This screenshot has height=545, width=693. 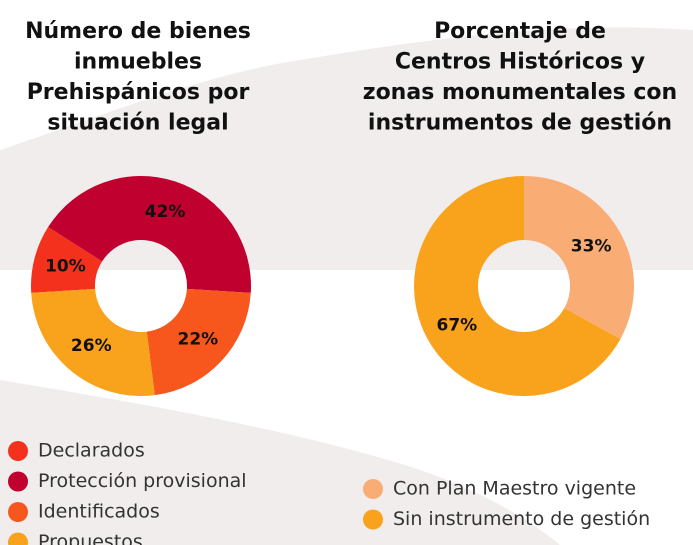 I want to click on chart-title: situación legal, so click(x=137, y=123).